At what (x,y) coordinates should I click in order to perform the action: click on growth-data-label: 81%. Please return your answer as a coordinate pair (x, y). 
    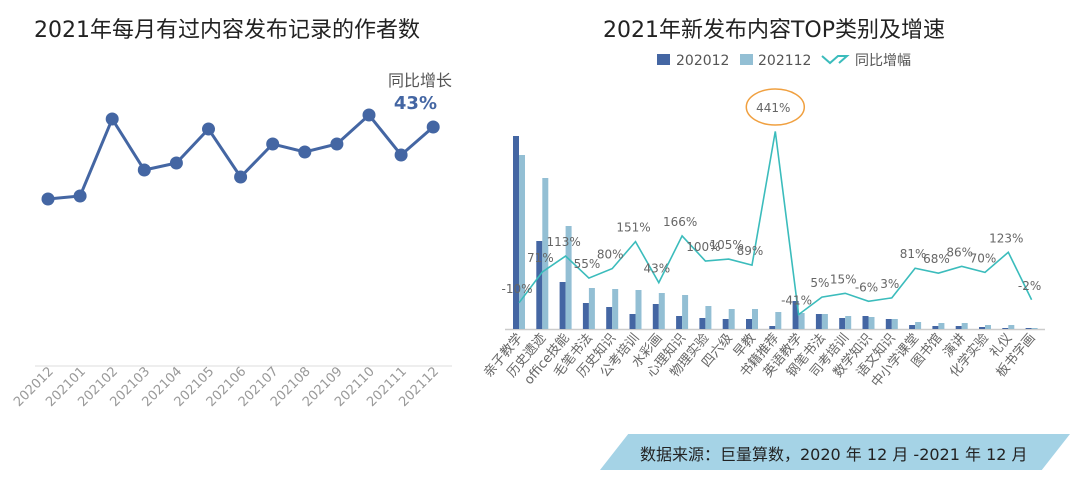
    Looking at the image, I should click on (913, 254).